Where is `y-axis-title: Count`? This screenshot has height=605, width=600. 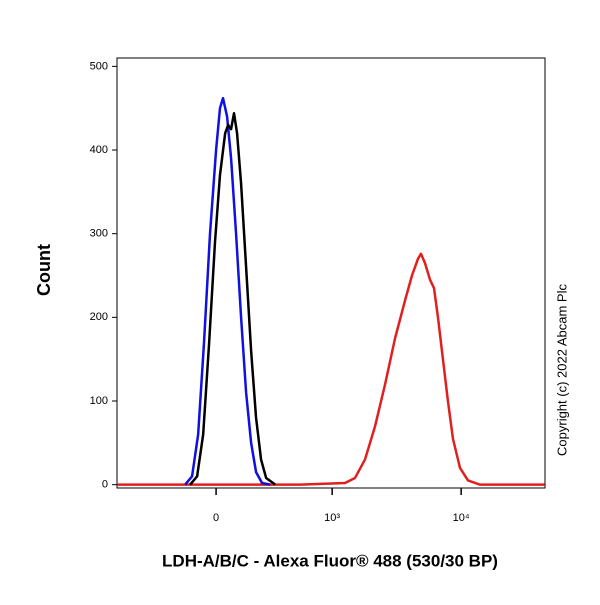 y-axis-title: Count is located at coordinates (44, 270).